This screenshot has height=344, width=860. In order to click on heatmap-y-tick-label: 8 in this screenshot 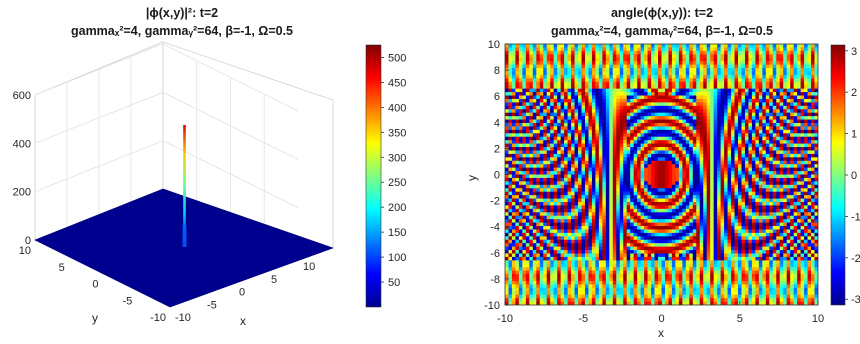, I will do `click(497, 71)`.